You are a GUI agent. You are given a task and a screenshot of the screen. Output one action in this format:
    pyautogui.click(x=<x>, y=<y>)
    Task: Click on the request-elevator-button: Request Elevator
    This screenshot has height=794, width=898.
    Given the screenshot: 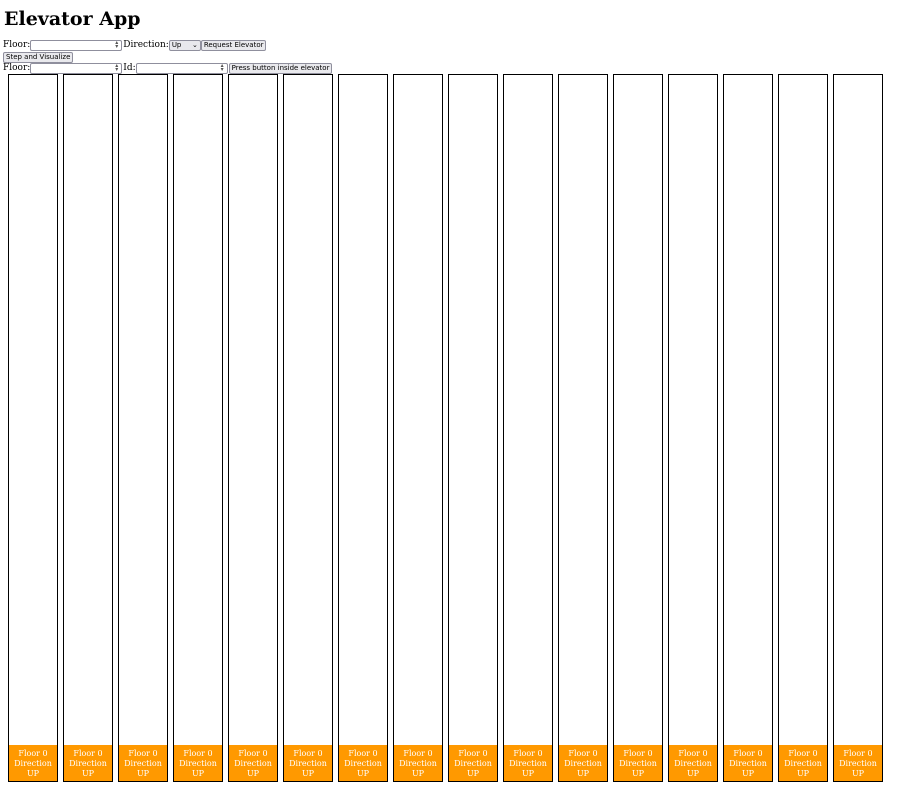 What is the action you would take?
    pyautogui.click(x=233, y=45)
    